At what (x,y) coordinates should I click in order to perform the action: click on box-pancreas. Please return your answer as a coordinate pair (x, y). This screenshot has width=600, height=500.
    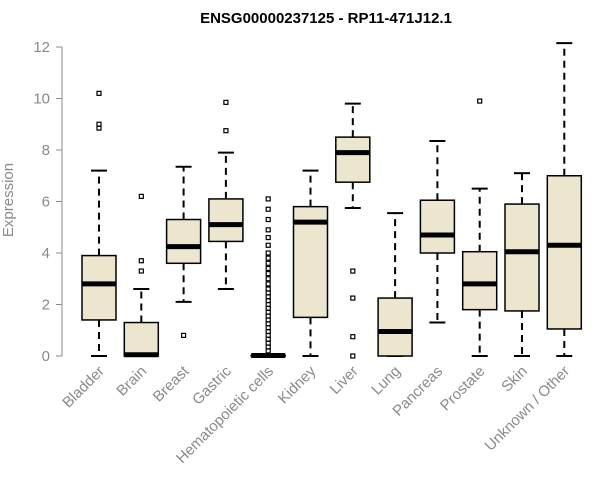
    Looking at the image, I should click on (437, 231).